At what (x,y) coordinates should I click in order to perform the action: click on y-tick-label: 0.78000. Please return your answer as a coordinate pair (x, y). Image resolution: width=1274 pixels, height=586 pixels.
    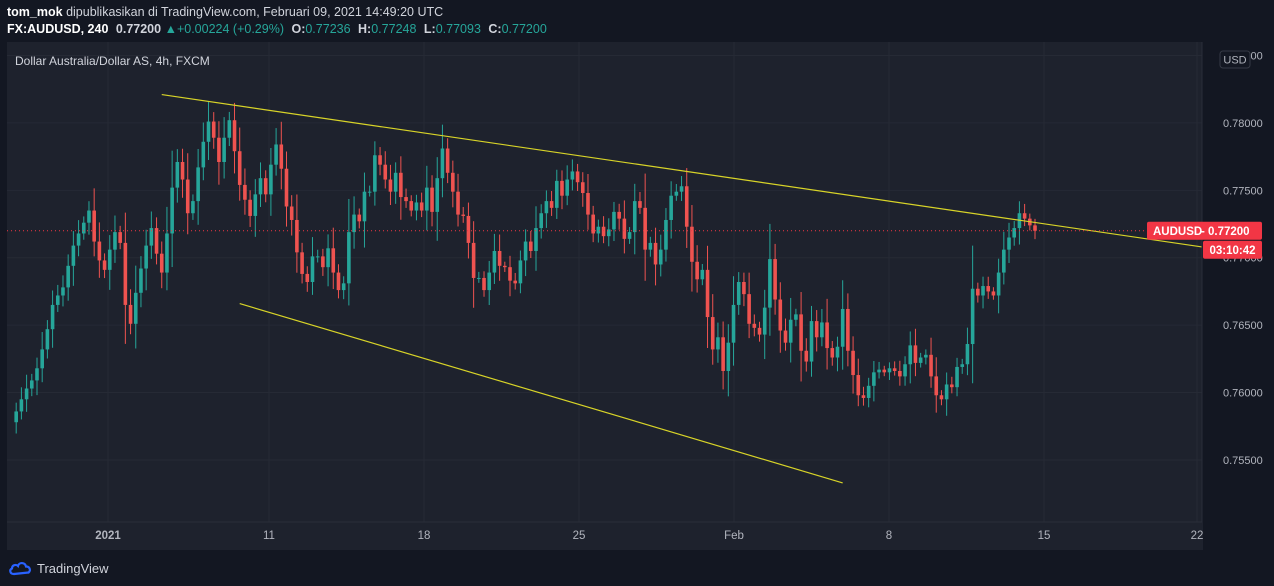
    Looking at the image, I should click on (1243, 124).